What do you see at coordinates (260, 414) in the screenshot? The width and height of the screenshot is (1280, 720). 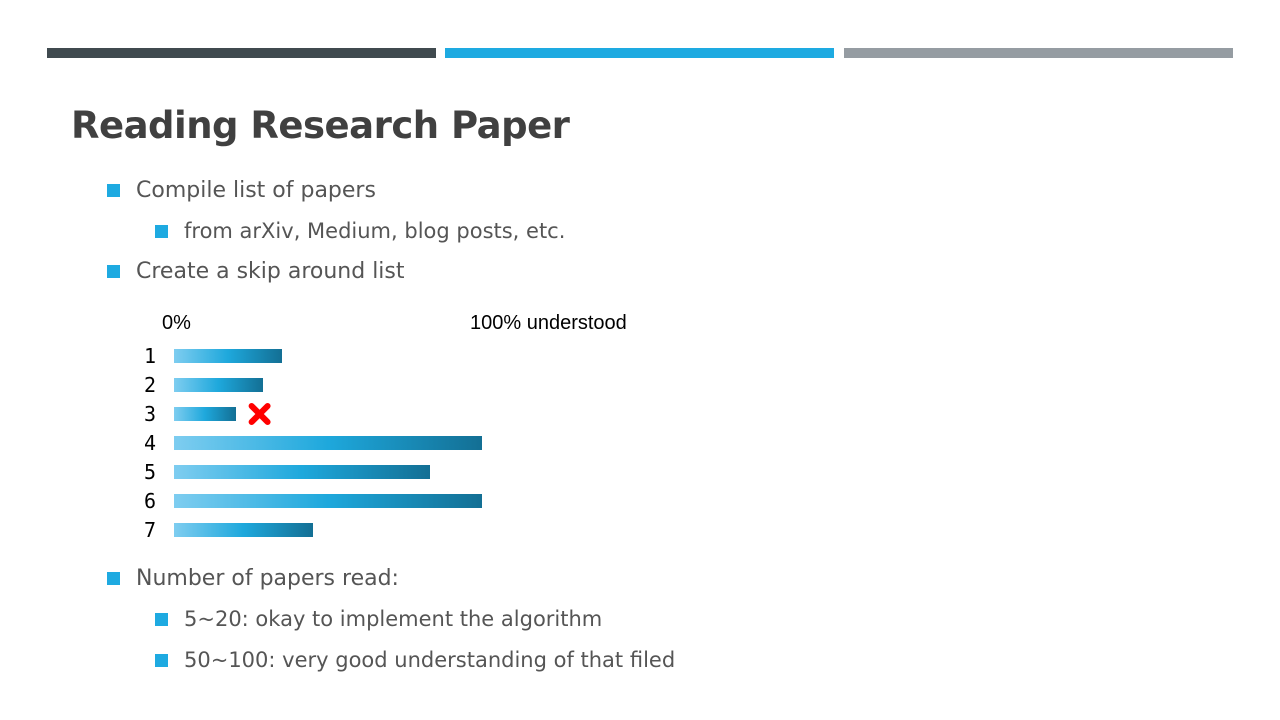 I see `skip-cross-icon` at bounding box center [260, 414].